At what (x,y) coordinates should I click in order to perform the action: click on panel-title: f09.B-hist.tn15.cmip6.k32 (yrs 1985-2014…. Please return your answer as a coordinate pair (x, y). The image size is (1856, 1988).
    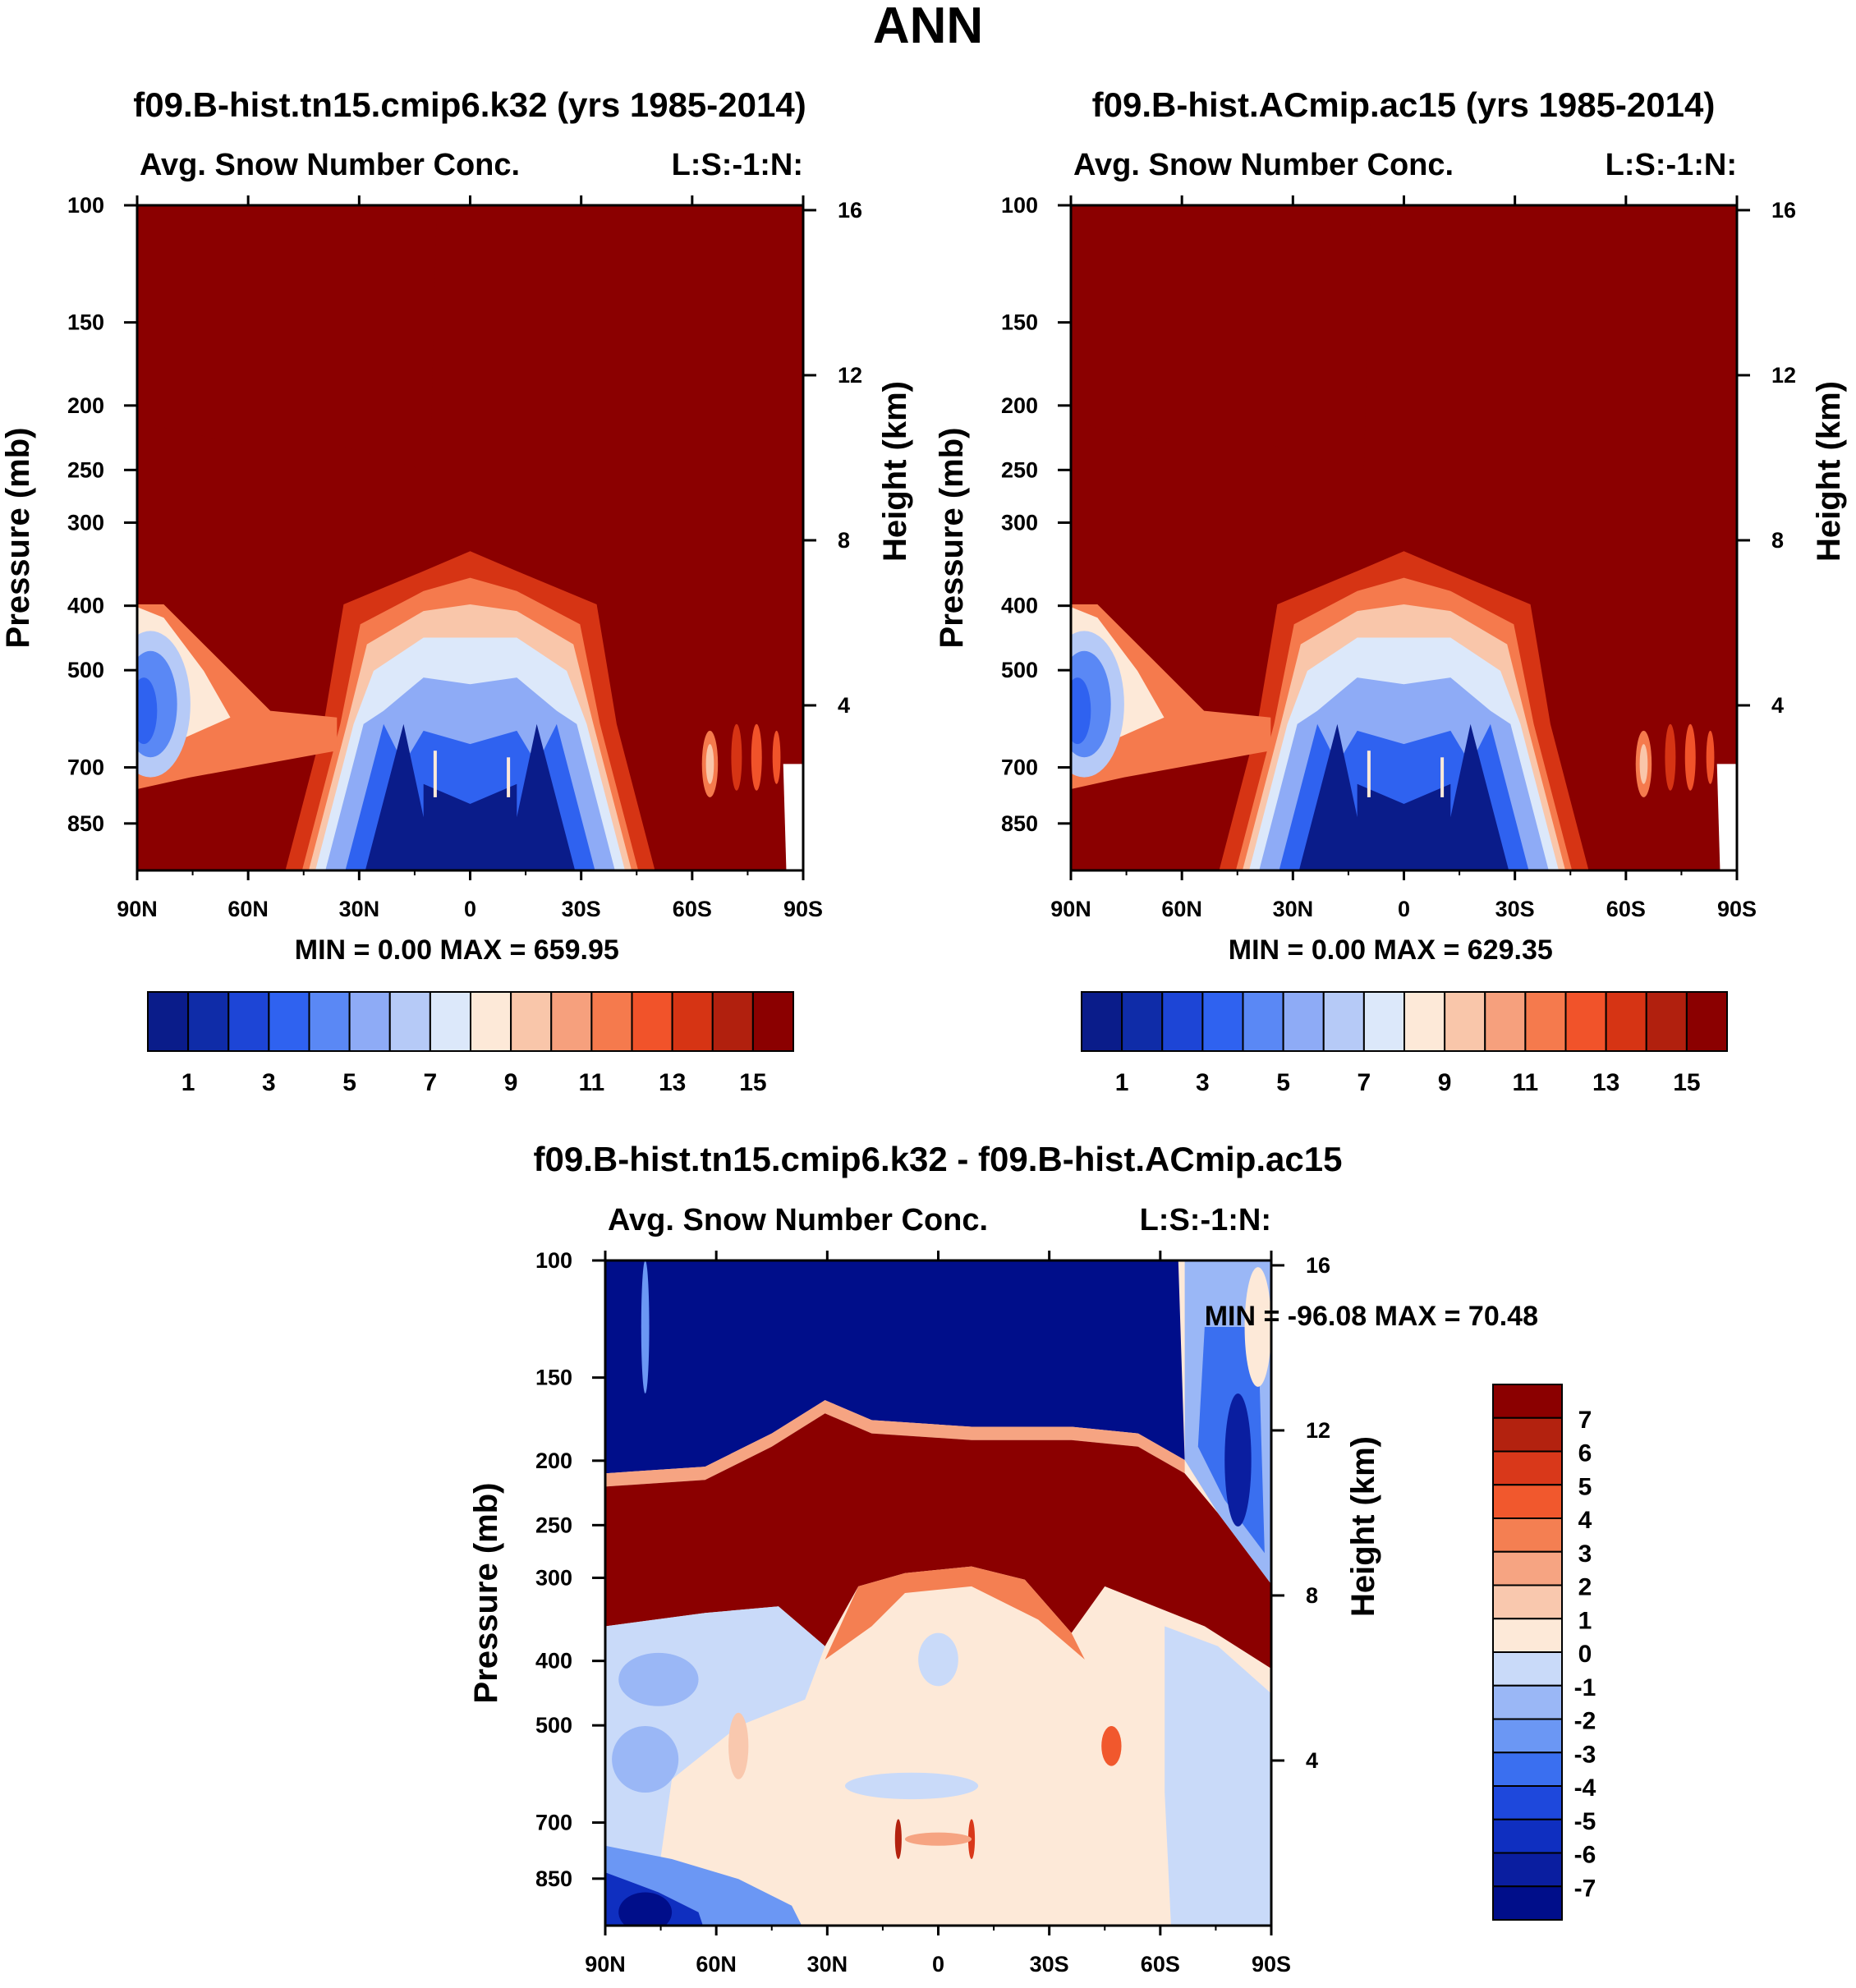
    Looking at the image, I should click on (469, 104).